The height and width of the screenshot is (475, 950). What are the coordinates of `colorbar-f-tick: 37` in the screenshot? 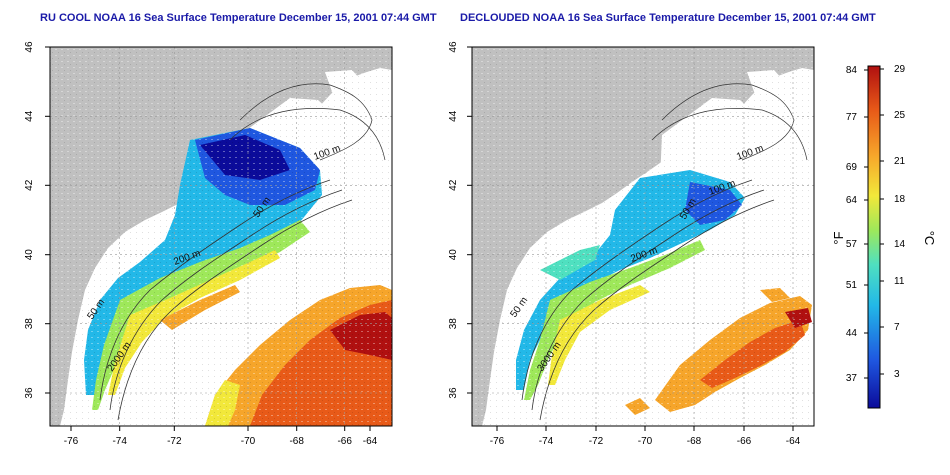 It's located at (852, 378).